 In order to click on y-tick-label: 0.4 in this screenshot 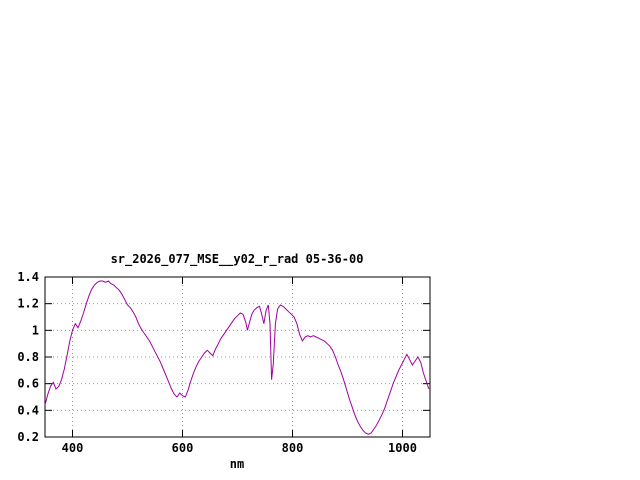, I will do `click(28, 410)`.